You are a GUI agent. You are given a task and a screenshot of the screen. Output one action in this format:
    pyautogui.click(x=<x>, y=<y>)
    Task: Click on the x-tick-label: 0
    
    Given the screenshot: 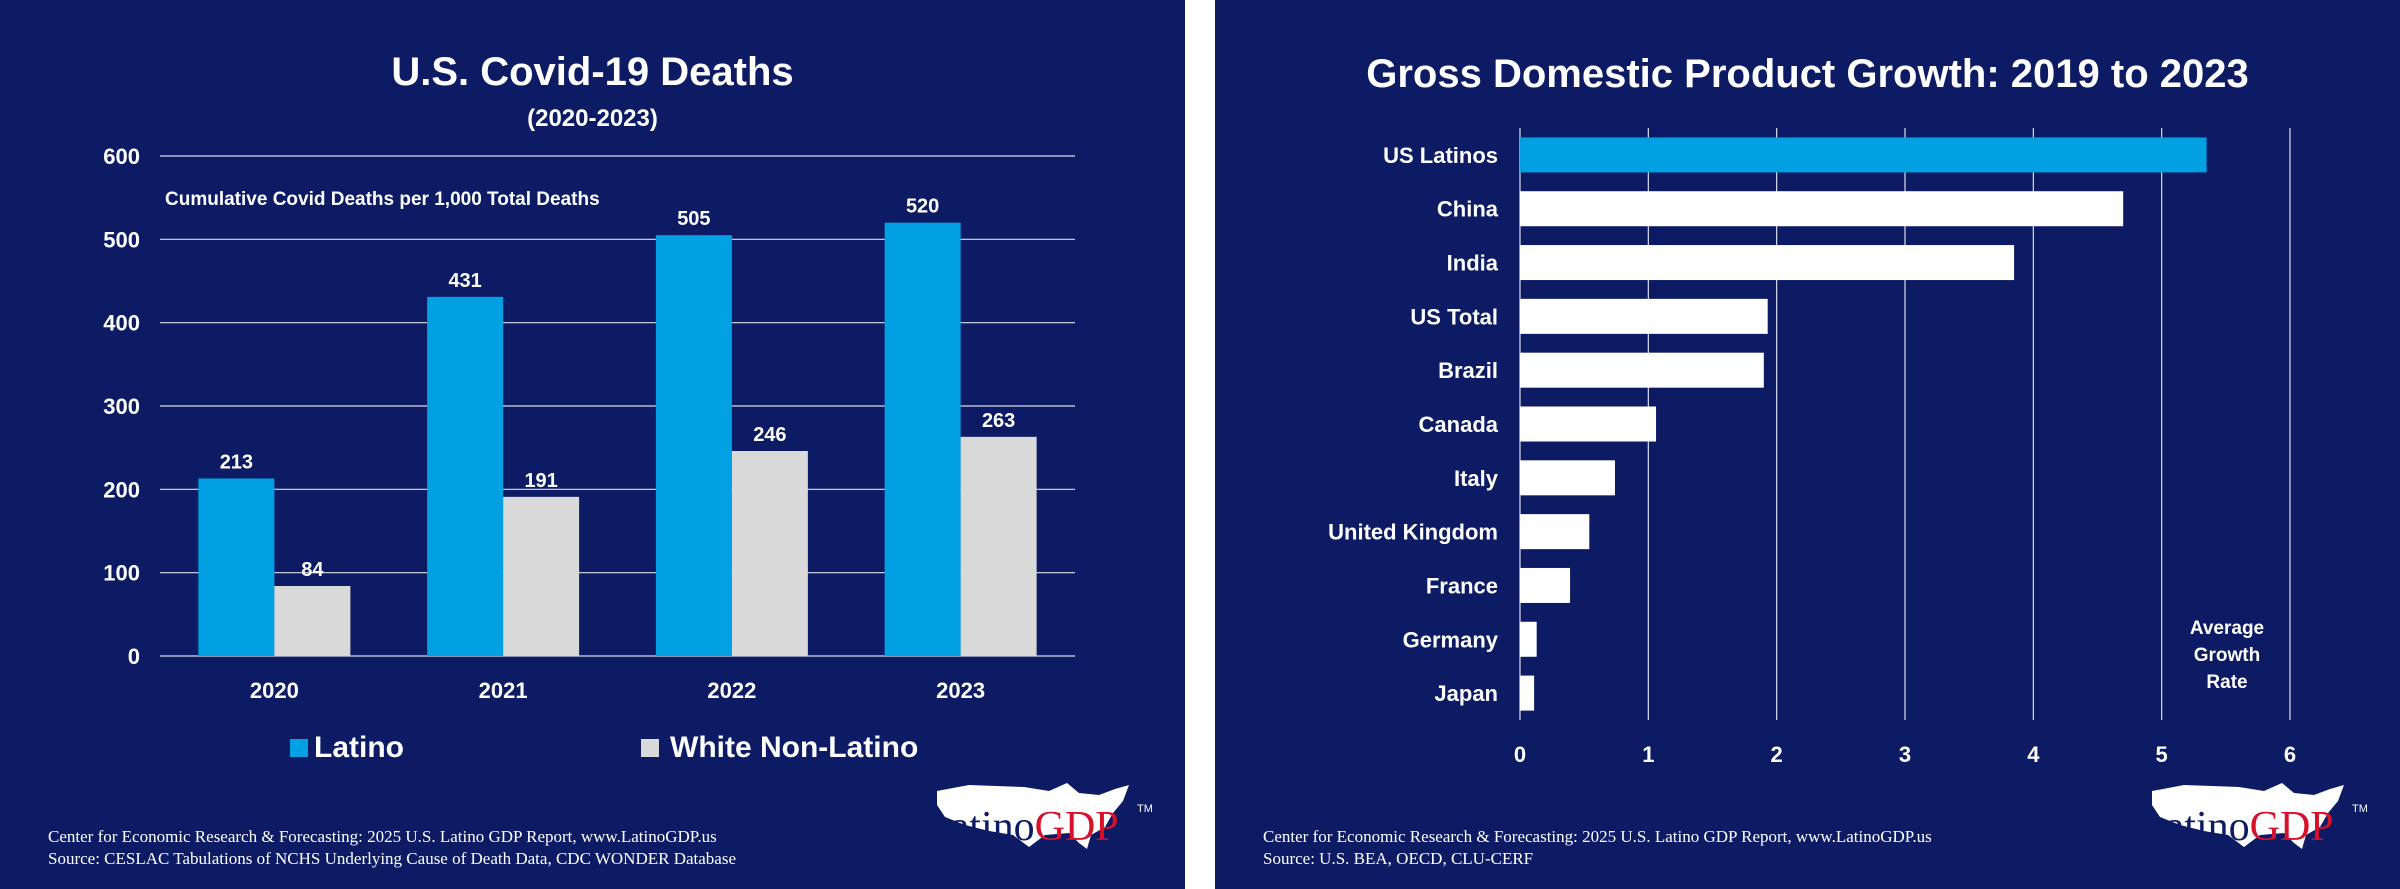 What is the action you would take?
    pyautogui.click(x=1520, y=754)
    